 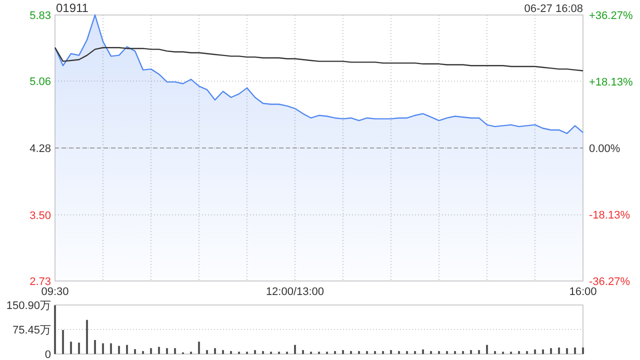 I want to click on y-tick-label: 150.90万, so click(x=28, y=306).